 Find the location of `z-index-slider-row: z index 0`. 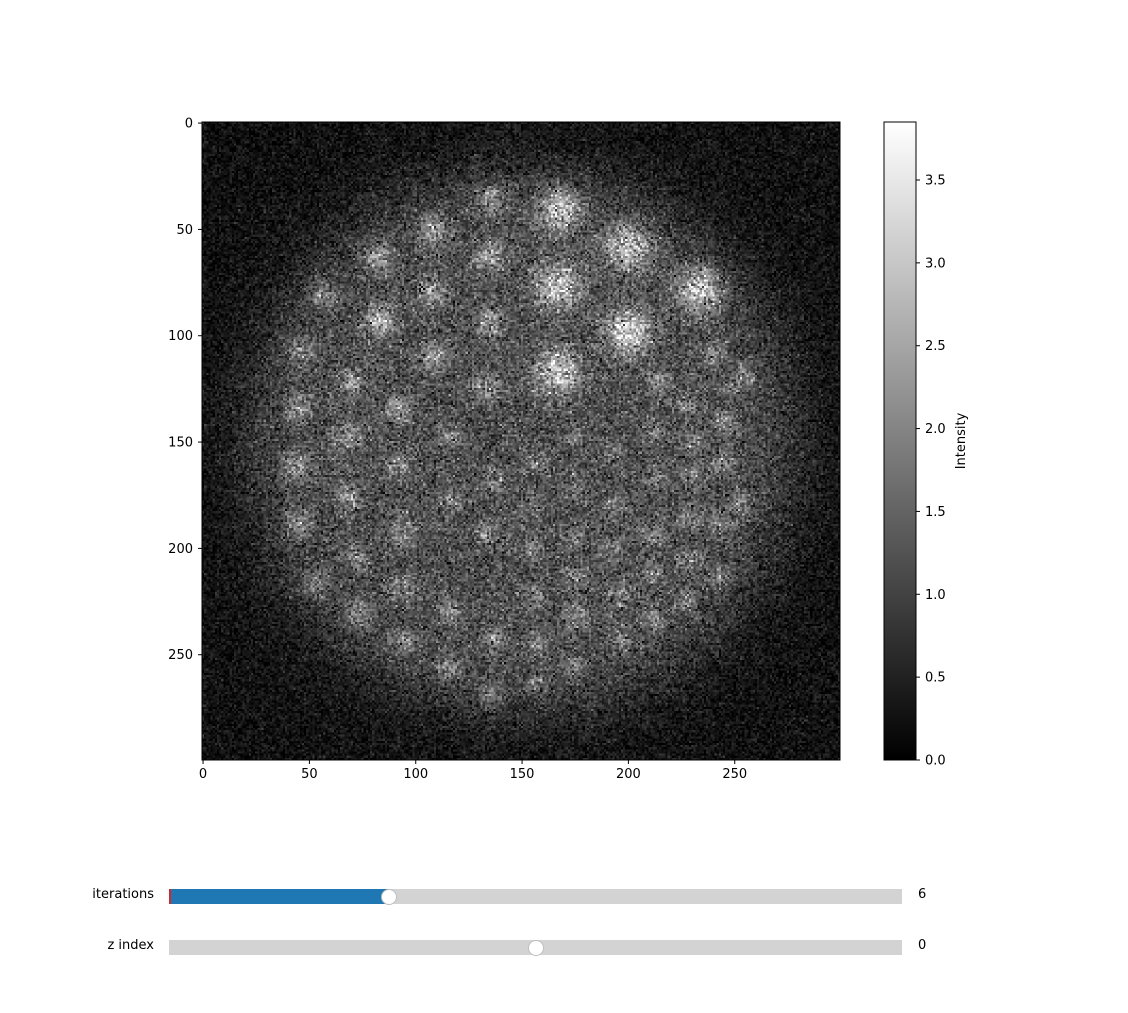

z-index-slider-row: z index 0 is located at coordinates (564, 947).